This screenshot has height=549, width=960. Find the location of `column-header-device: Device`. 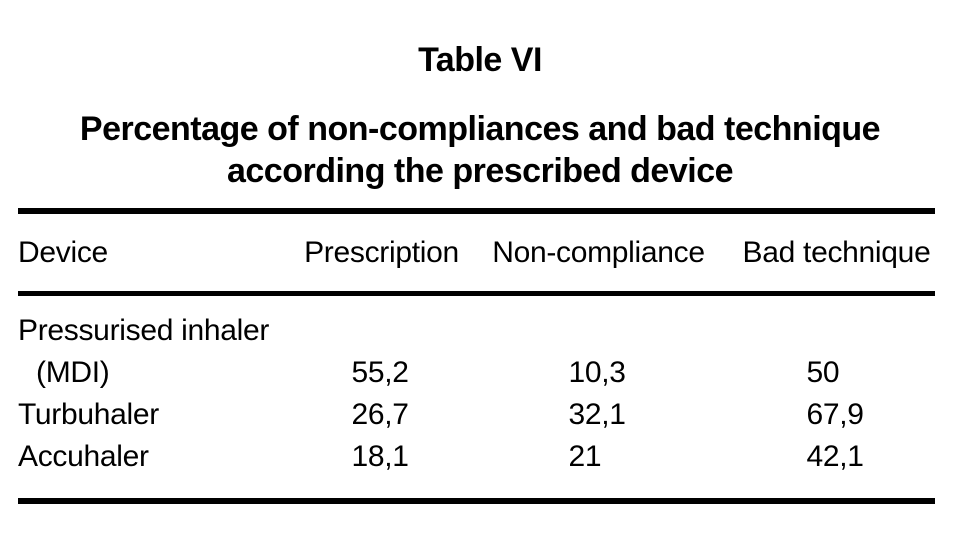

column-header-device: Device is located at coordinates (63, 252).